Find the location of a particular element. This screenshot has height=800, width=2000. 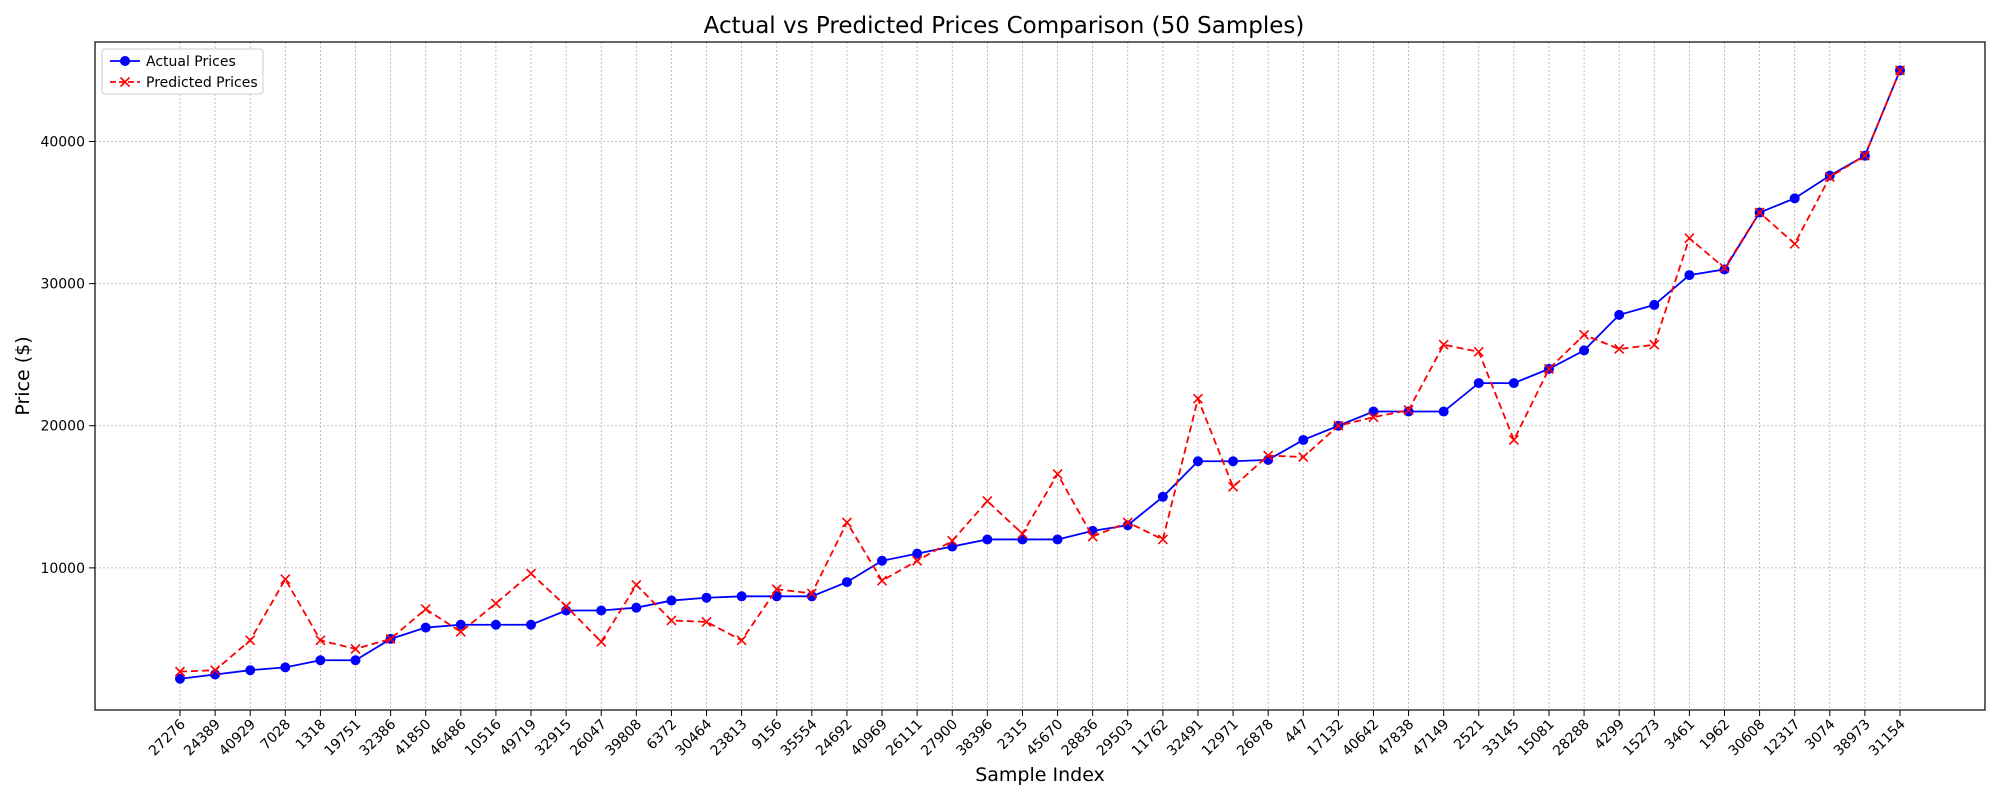

actual-prices-legend-label: Actual Prices is located at coordinates (191, 62).